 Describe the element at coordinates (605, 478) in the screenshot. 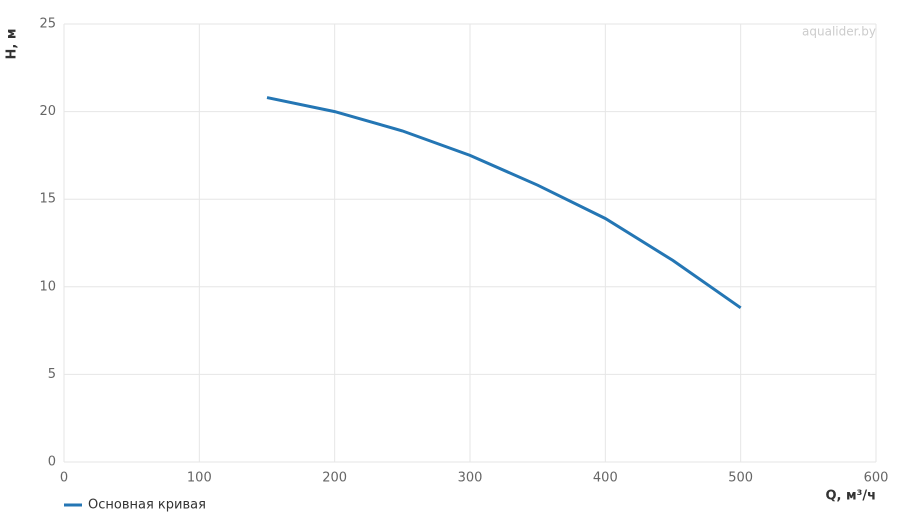

I see `x-tick-label: 400` at that location.